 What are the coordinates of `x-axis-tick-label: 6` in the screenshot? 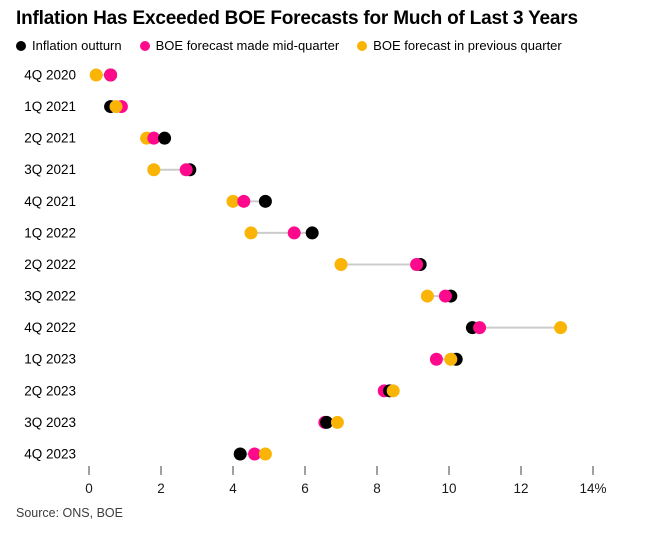 It's located at (305, 488).